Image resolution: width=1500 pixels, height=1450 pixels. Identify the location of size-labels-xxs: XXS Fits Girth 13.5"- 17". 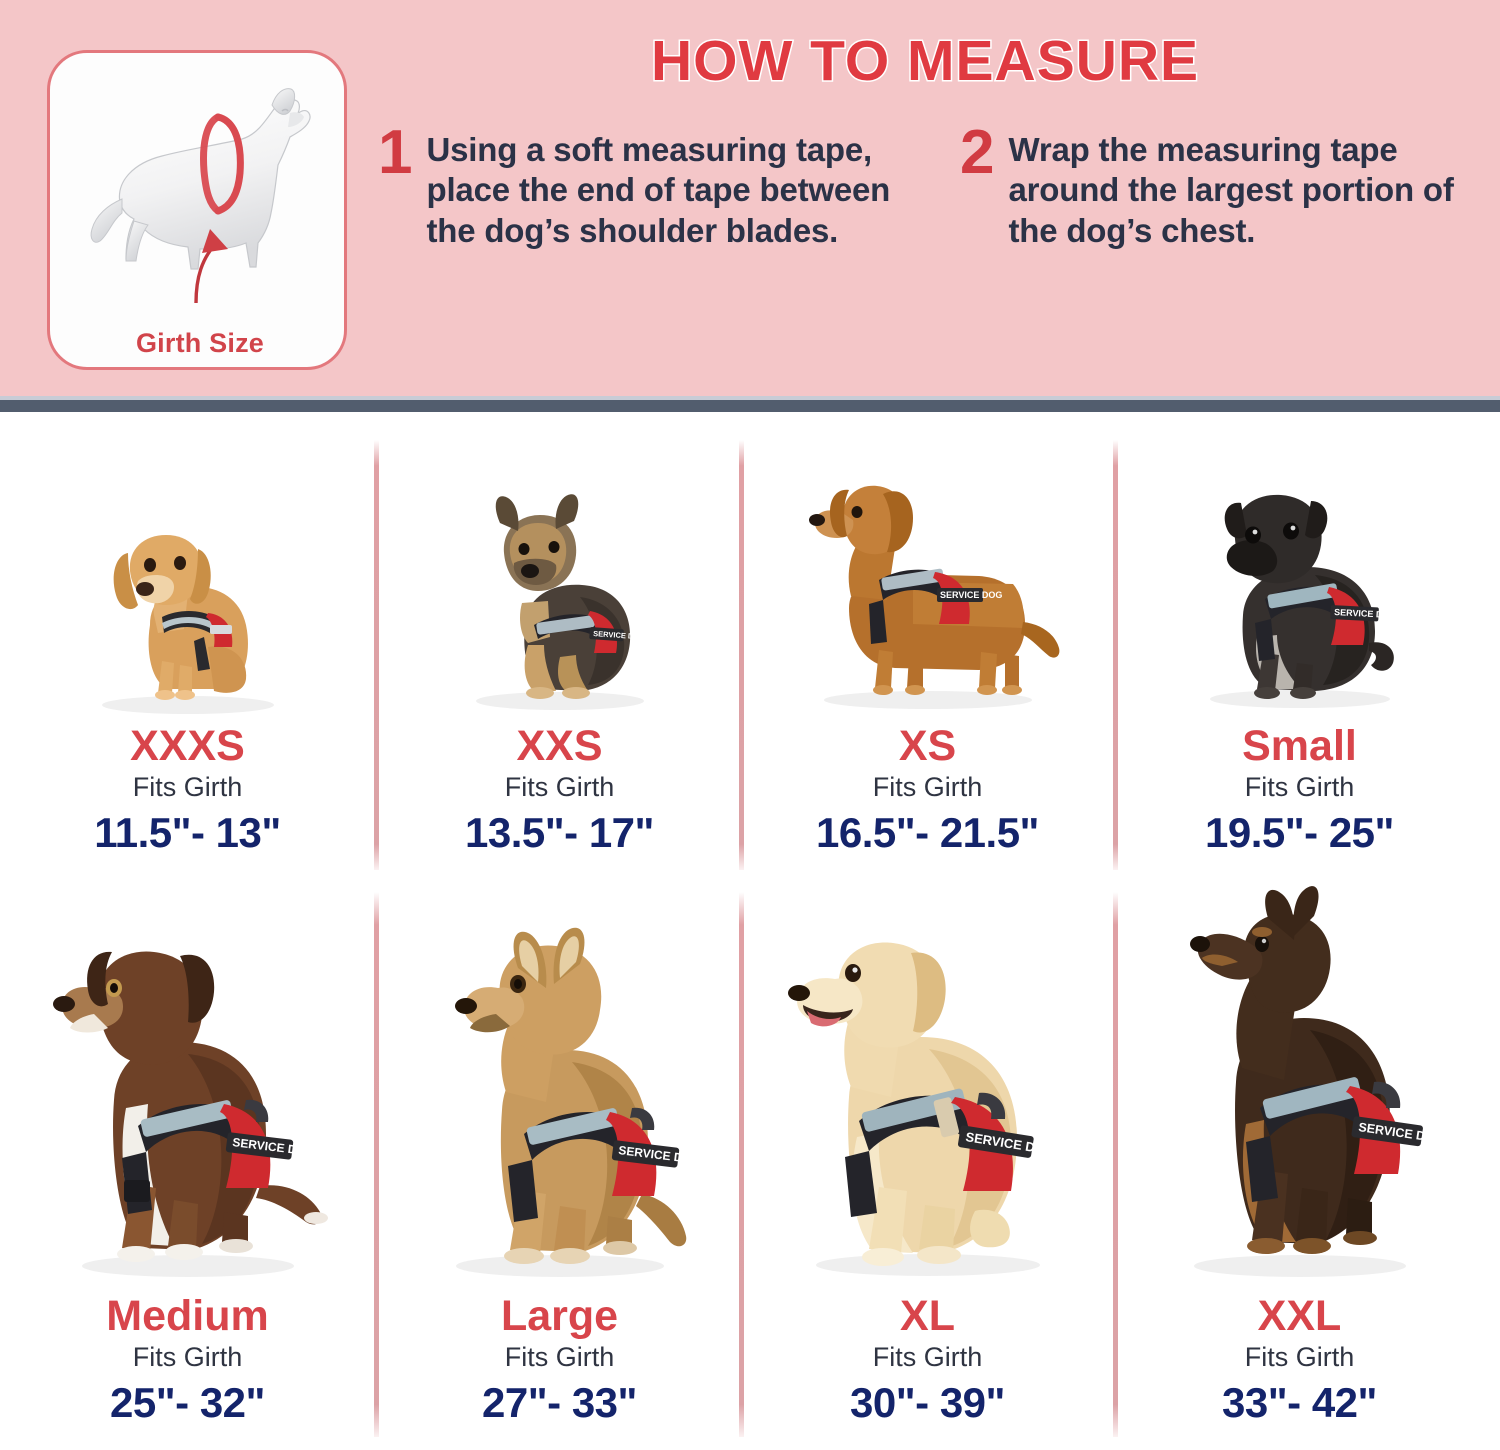
(559, 790).